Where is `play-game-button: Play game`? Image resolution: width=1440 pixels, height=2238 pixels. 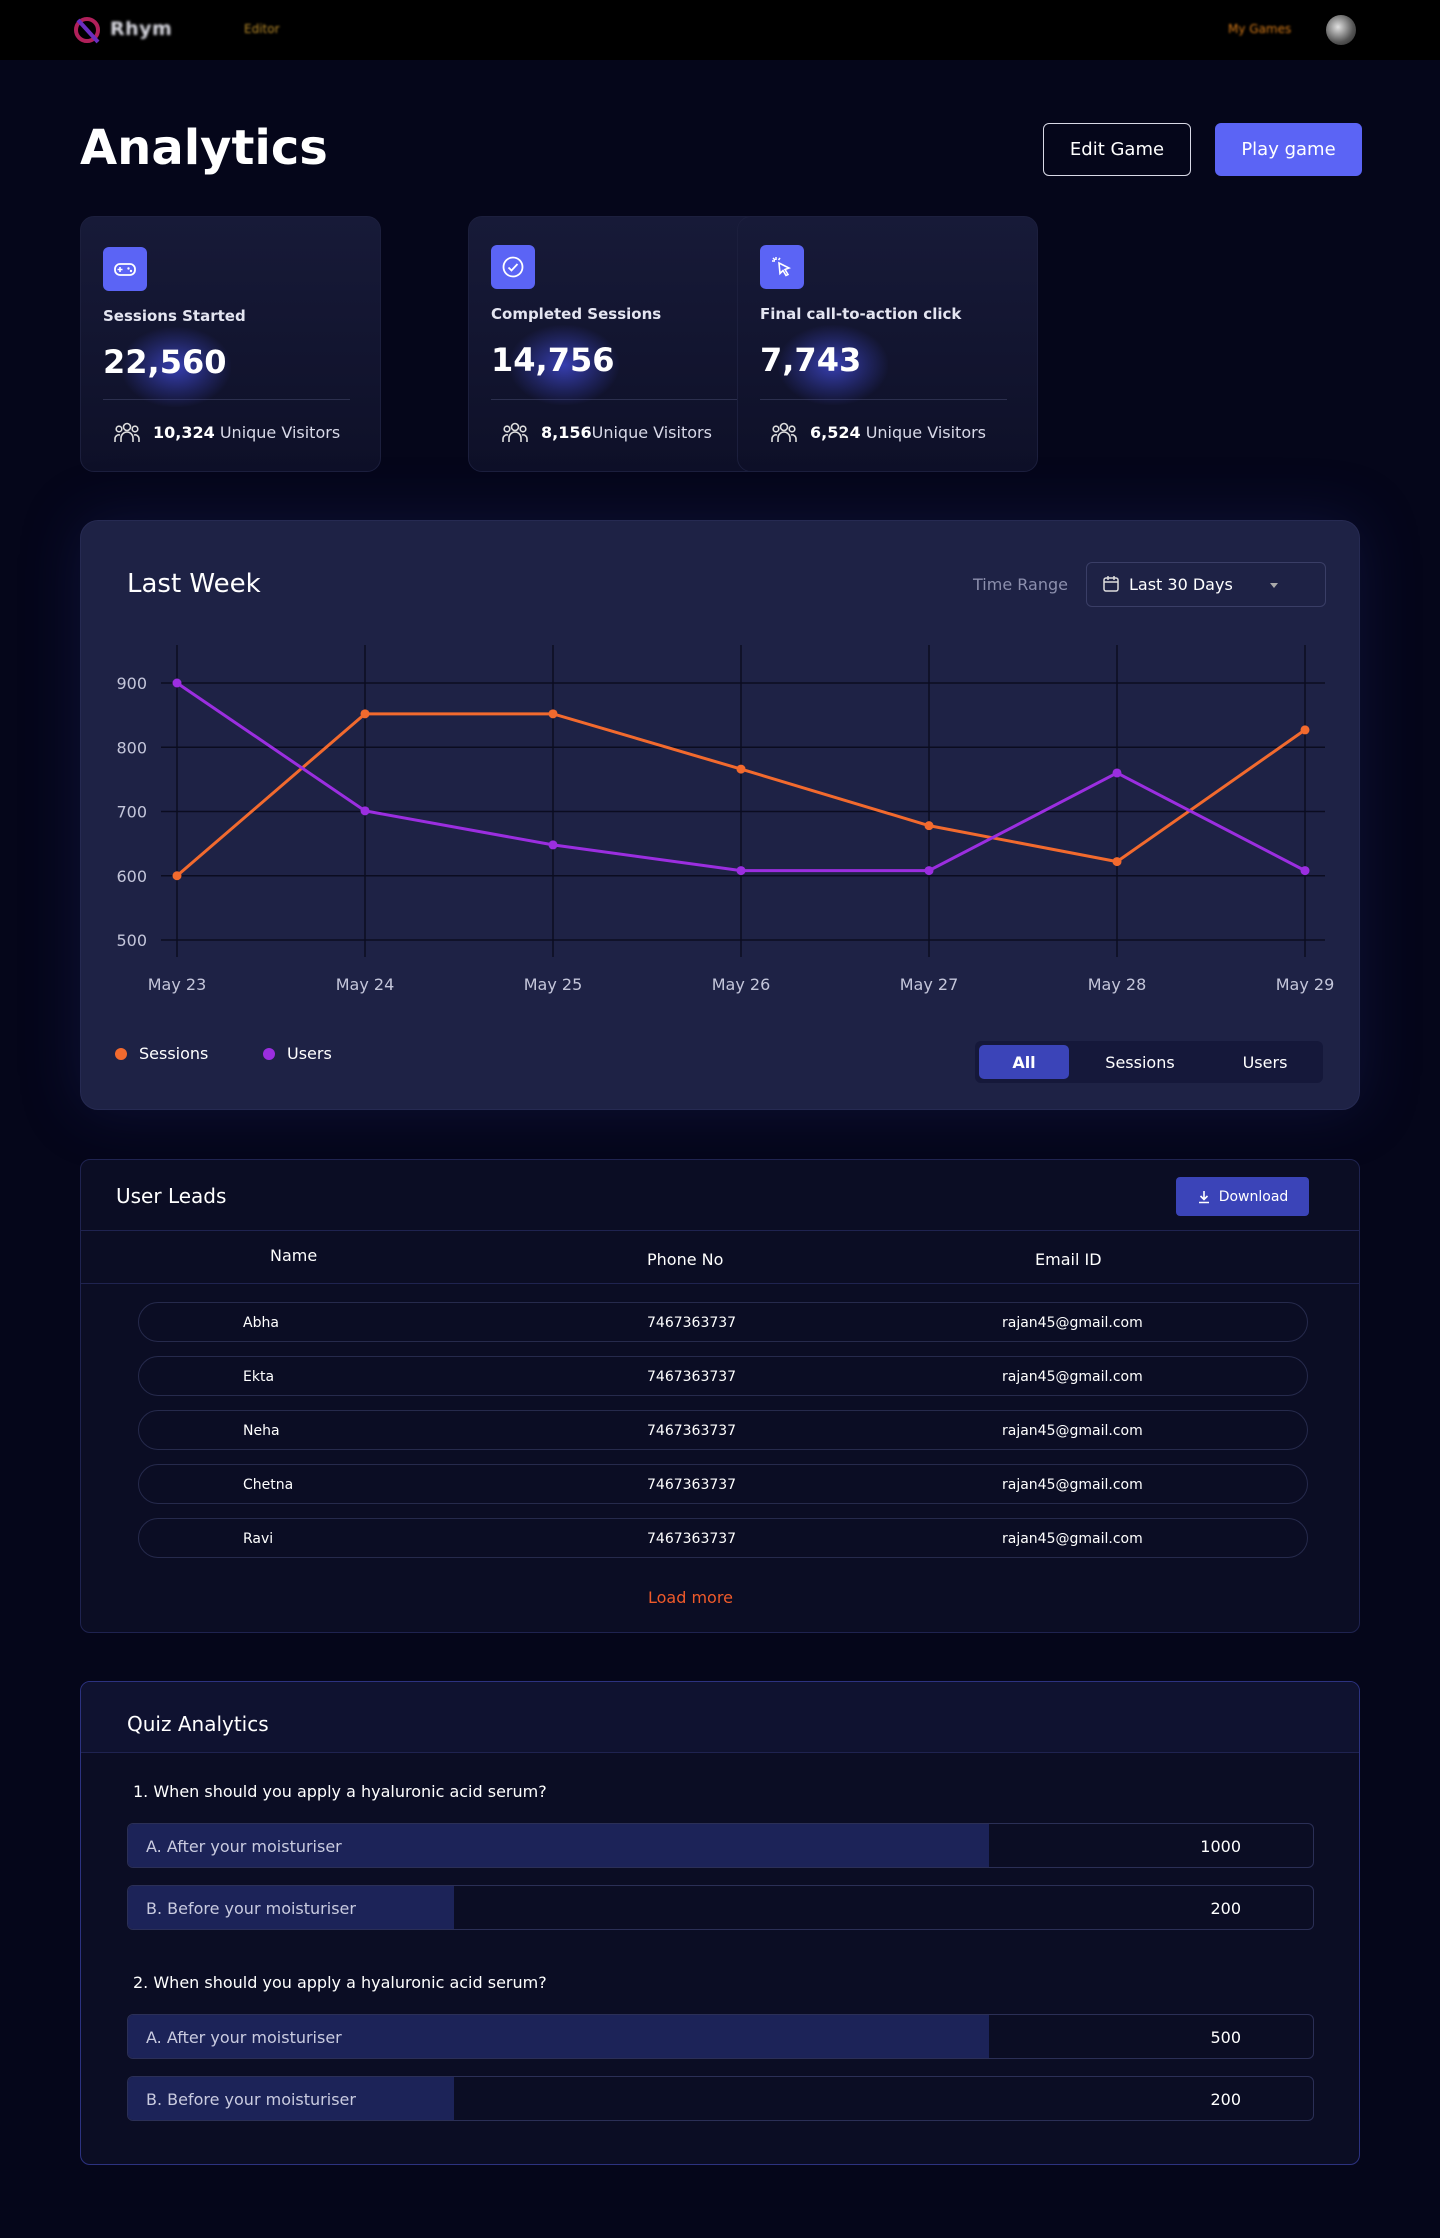
play-game-button: Play game is located at coordinates (1288, 149).